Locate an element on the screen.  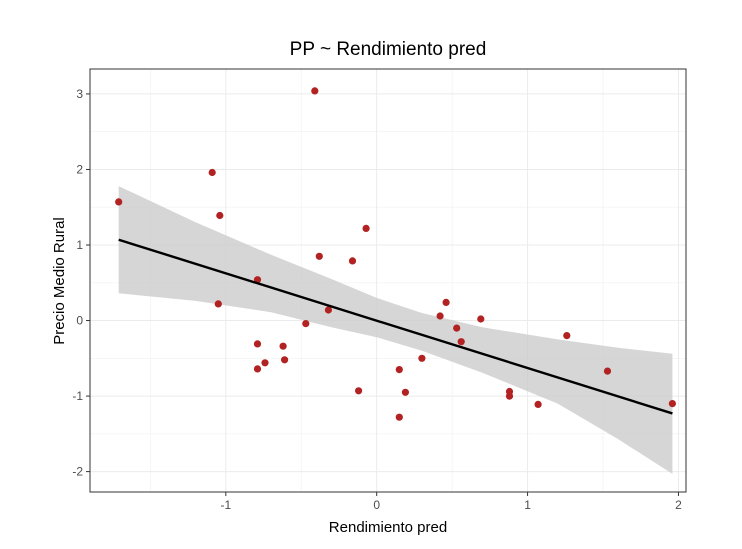
y-tick-label: -2 is located at coordinates (77, 472).